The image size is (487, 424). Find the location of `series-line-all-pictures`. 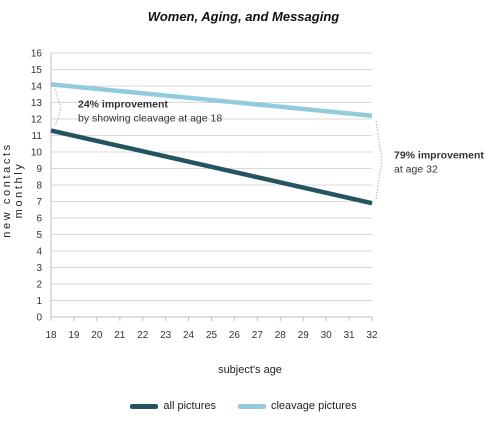

series-line-all-pictures is located at coordinates (211, 167).